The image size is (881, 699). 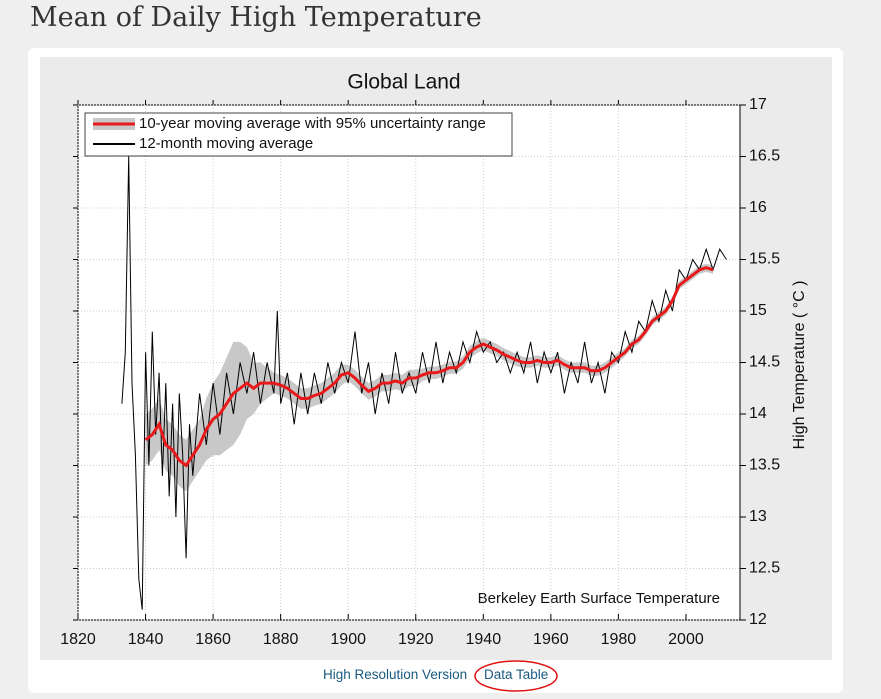 I want to click on y-tick-label: 13.5, so click(x=764, y=465).